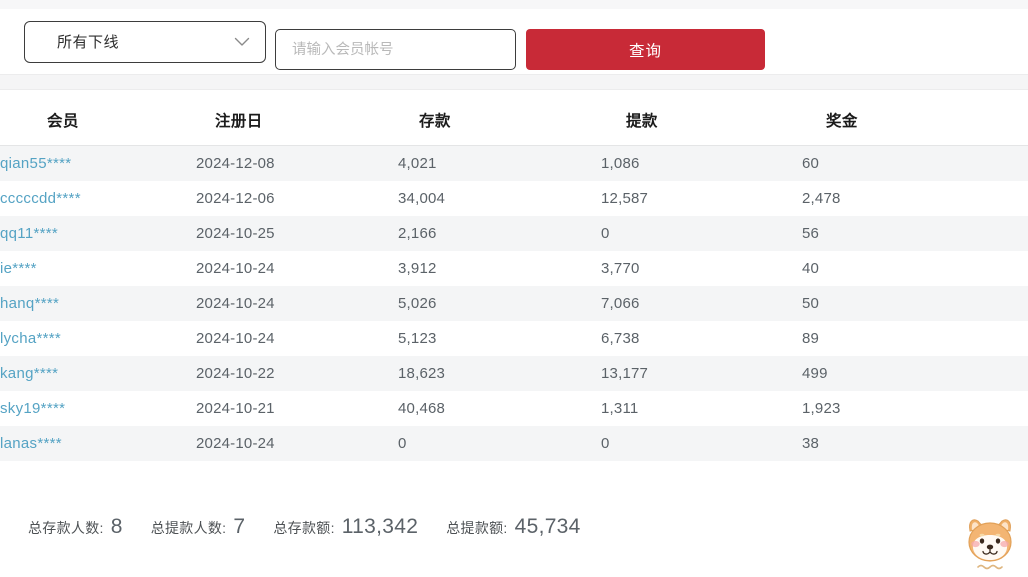 The image size is (1028, 577). What do you see at coordinates (304, 528) in the screenshot?
I see `summary-label: 总存款额:` at bounding box center [304, 528].